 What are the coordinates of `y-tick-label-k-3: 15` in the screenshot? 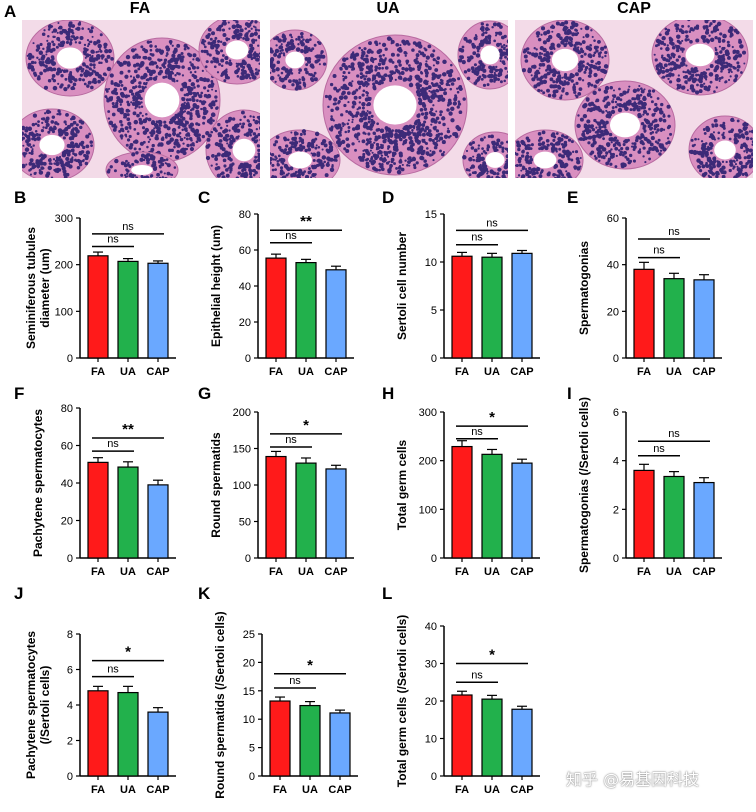 It's located at (249, 692).